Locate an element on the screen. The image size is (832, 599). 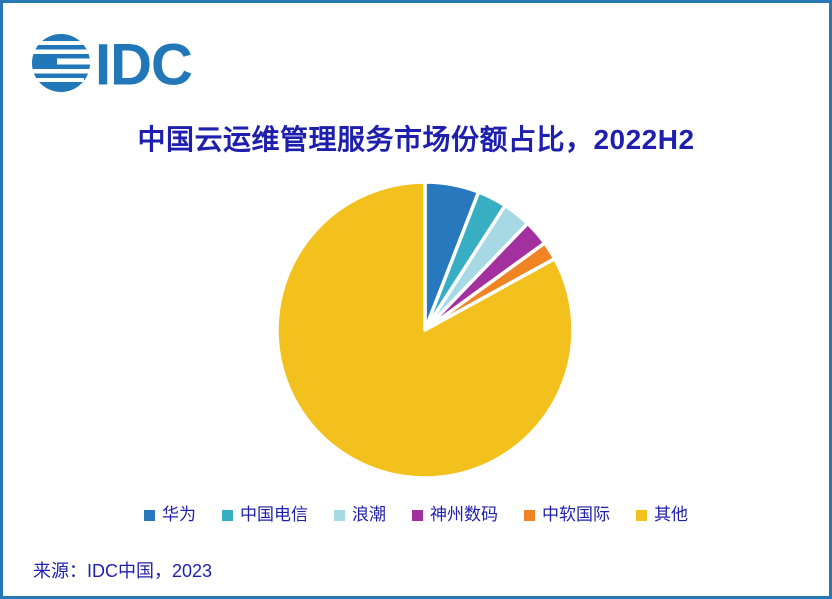
legend-item: 神州数码 is located at coordinates (455, 515).